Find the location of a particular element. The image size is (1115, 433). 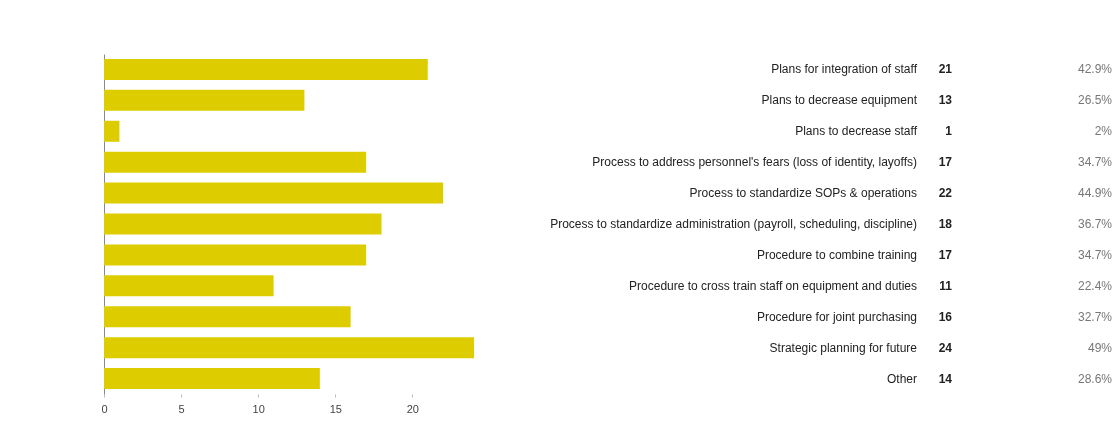

text: 22.4% is located at coordinates (1095, 285).